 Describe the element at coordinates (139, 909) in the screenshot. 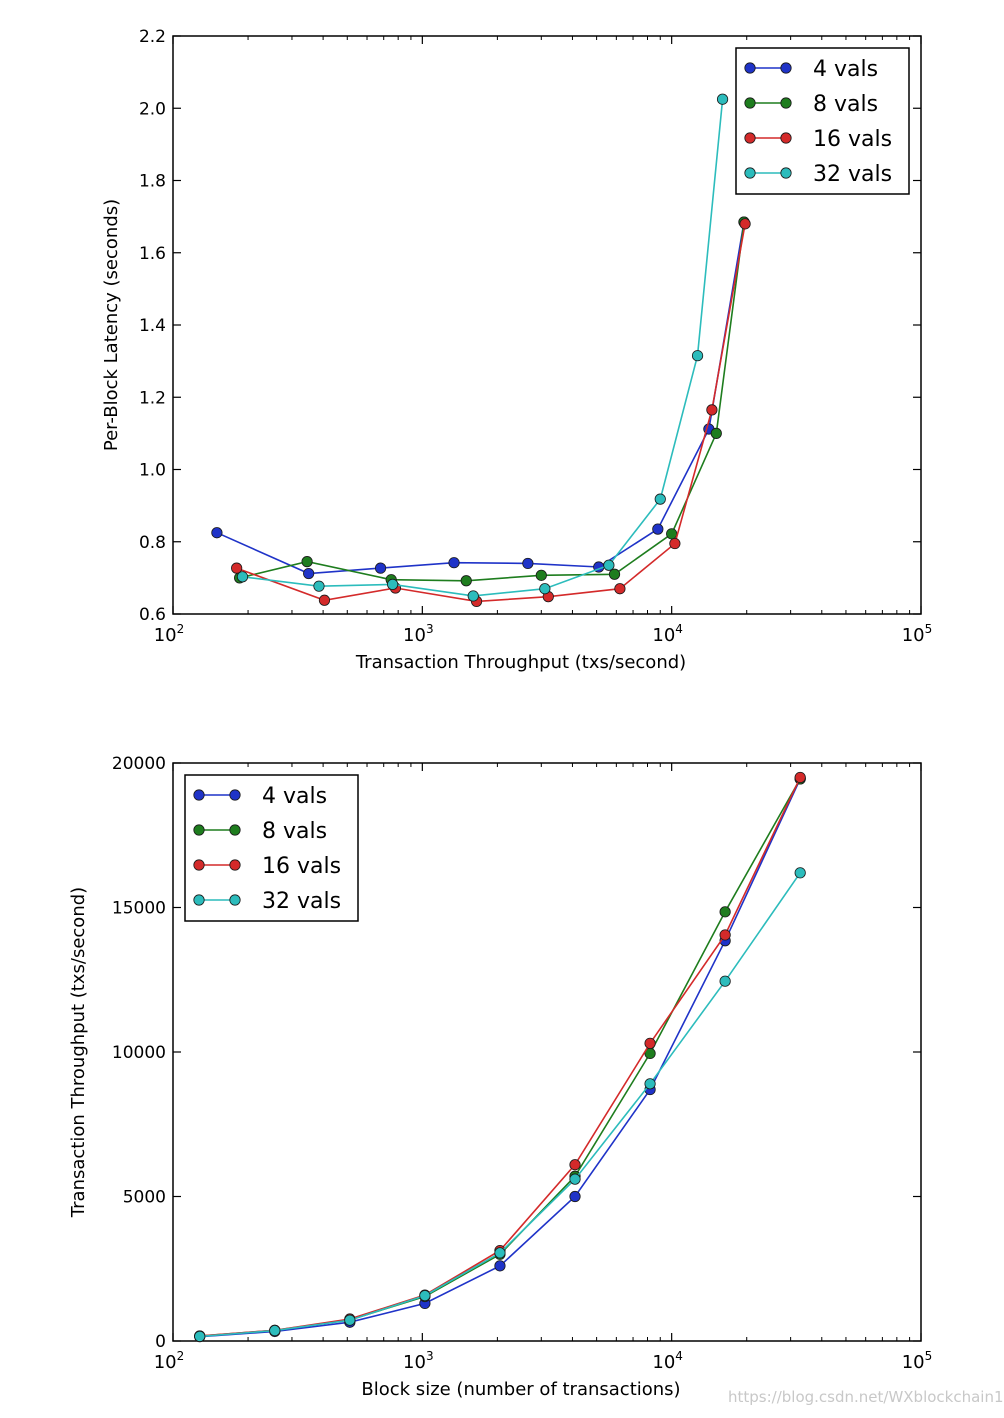

I see `y-tick-label: 15000` at that location.